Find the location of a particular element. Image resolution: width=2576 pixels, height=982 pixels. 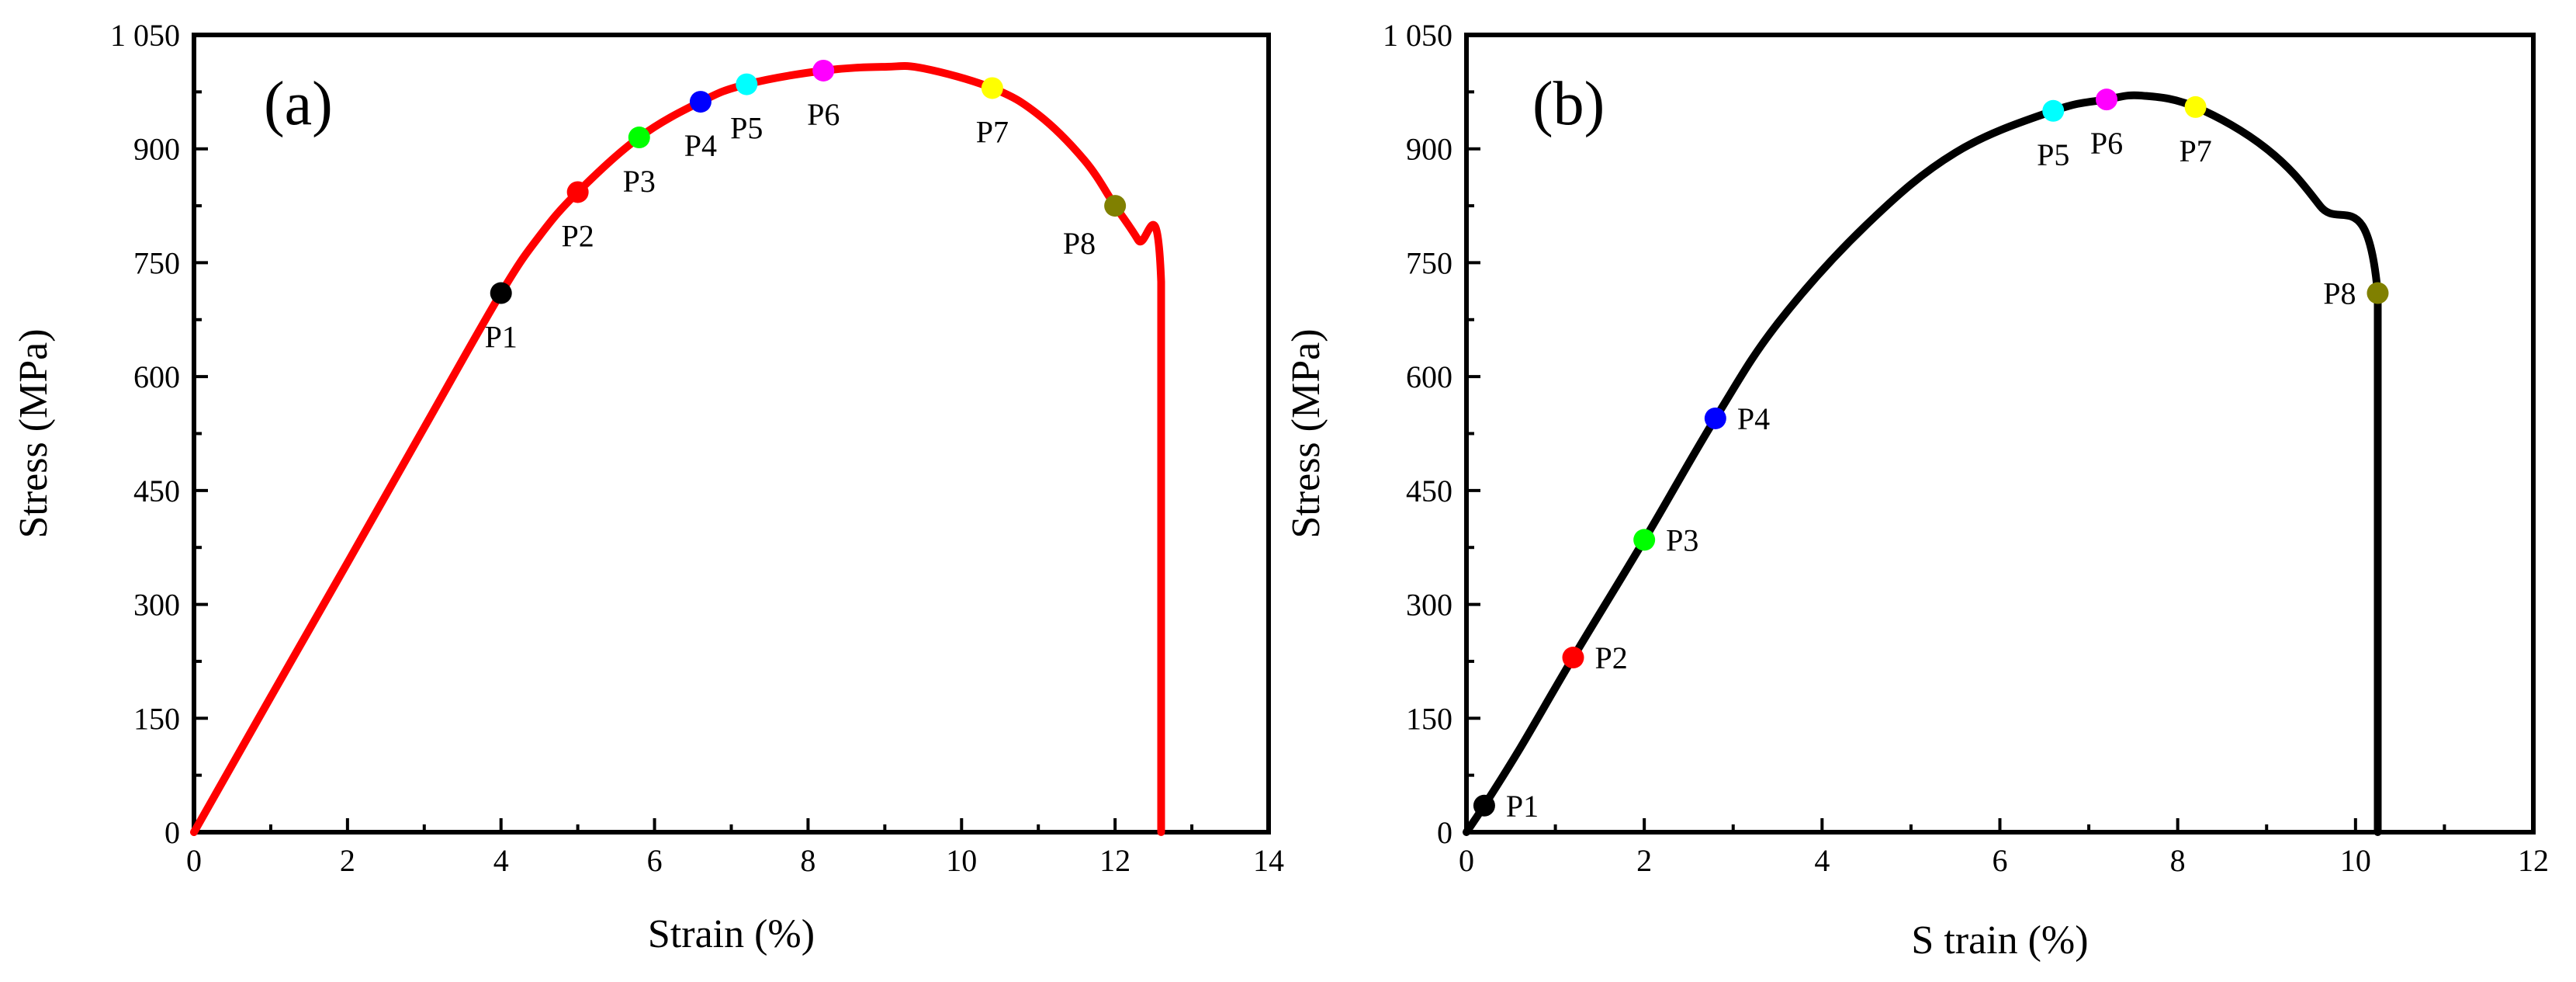

x-tick-label: 14 is located at coordinates (1268, 860).